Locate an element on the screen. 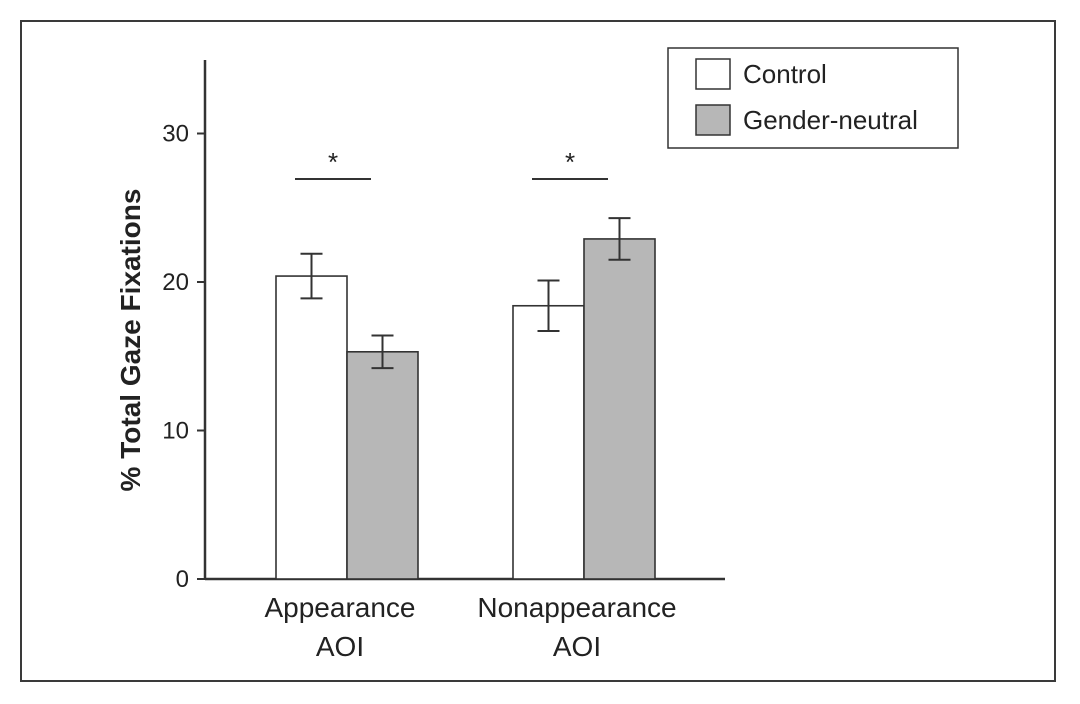 The width and height of the screenshot is (1080, 704). legend-swatch-control is located at coordinates (713, 74).